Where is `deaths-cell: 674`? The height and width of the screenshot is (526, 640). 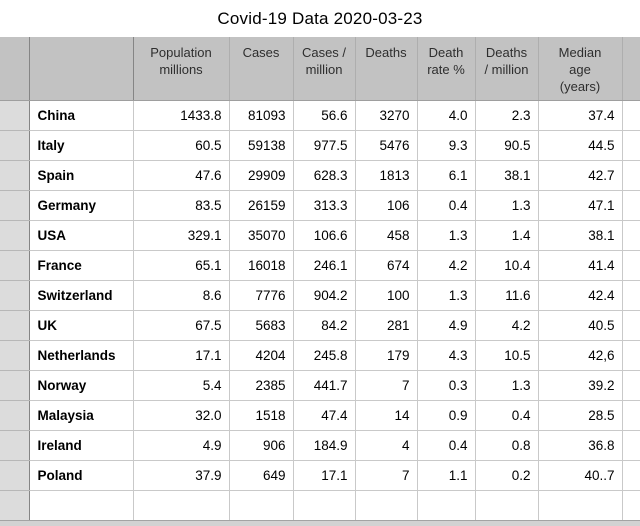
deaths-cell: 674 is located at coordinates (386, 265).